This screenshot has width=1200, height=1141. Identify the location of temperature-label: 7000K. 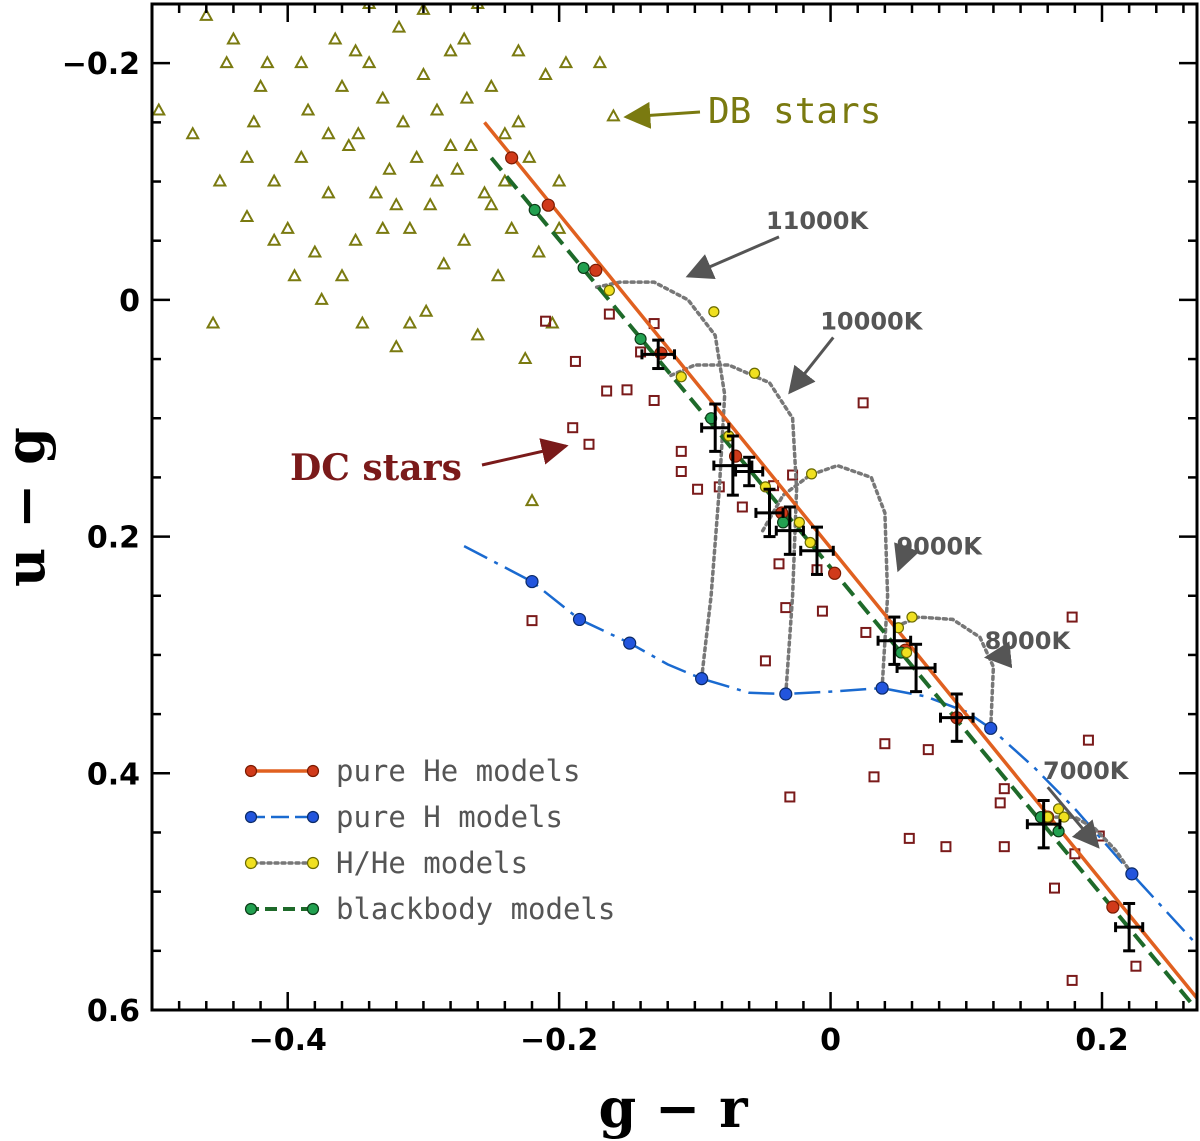
(1086, 771).